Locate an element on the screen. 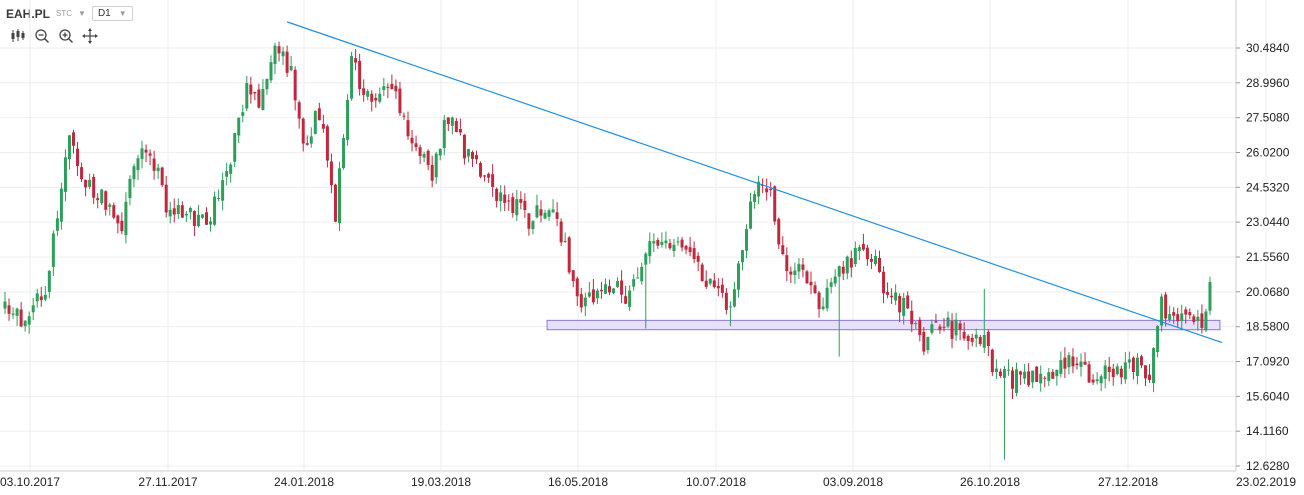  crosshair-icon is located at coordinates (90, 36).